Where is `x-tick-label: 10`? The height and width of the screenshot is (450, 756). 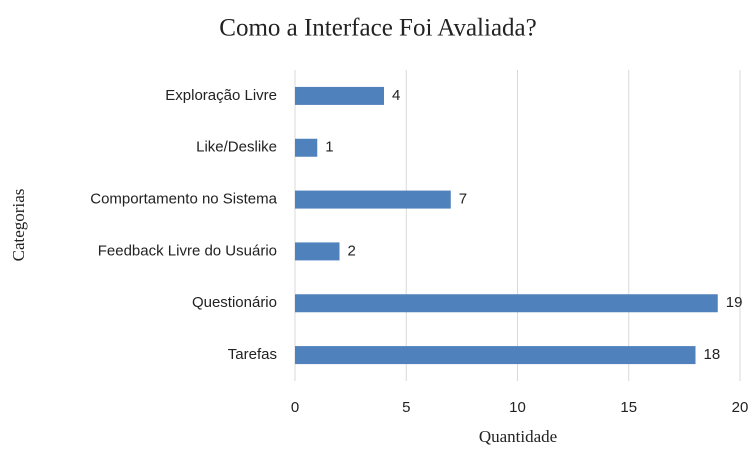
x-tick-label: 10 is located at coordinates (517, 407).